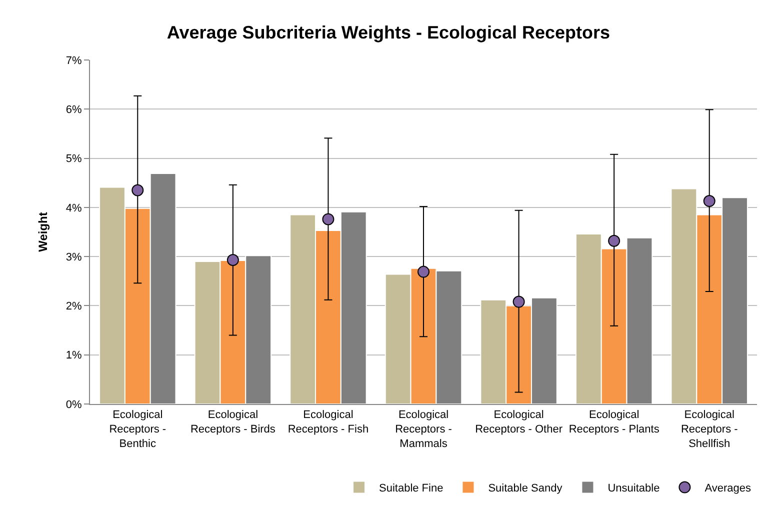  I want to click on y-axis-title: Weight, so click(43, 232).